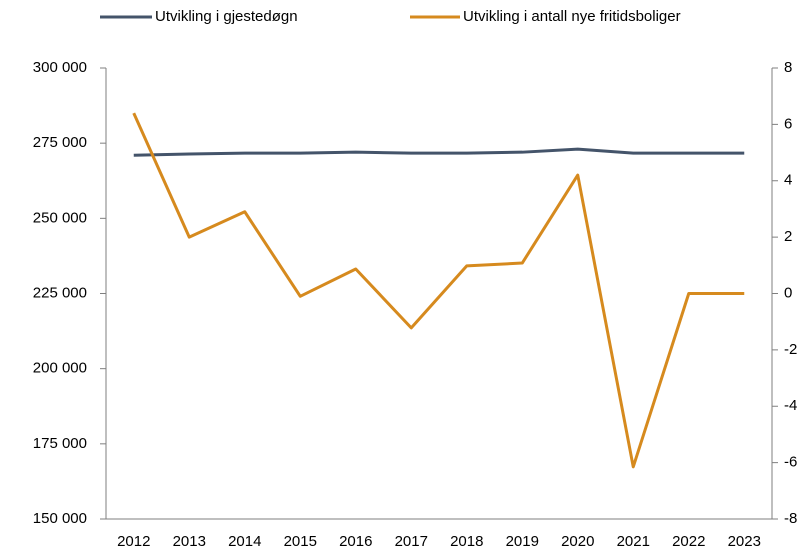  Describe the element at coordinates (355, 541) in the screenshot. I see `x-tick-label: 2016` at that location.